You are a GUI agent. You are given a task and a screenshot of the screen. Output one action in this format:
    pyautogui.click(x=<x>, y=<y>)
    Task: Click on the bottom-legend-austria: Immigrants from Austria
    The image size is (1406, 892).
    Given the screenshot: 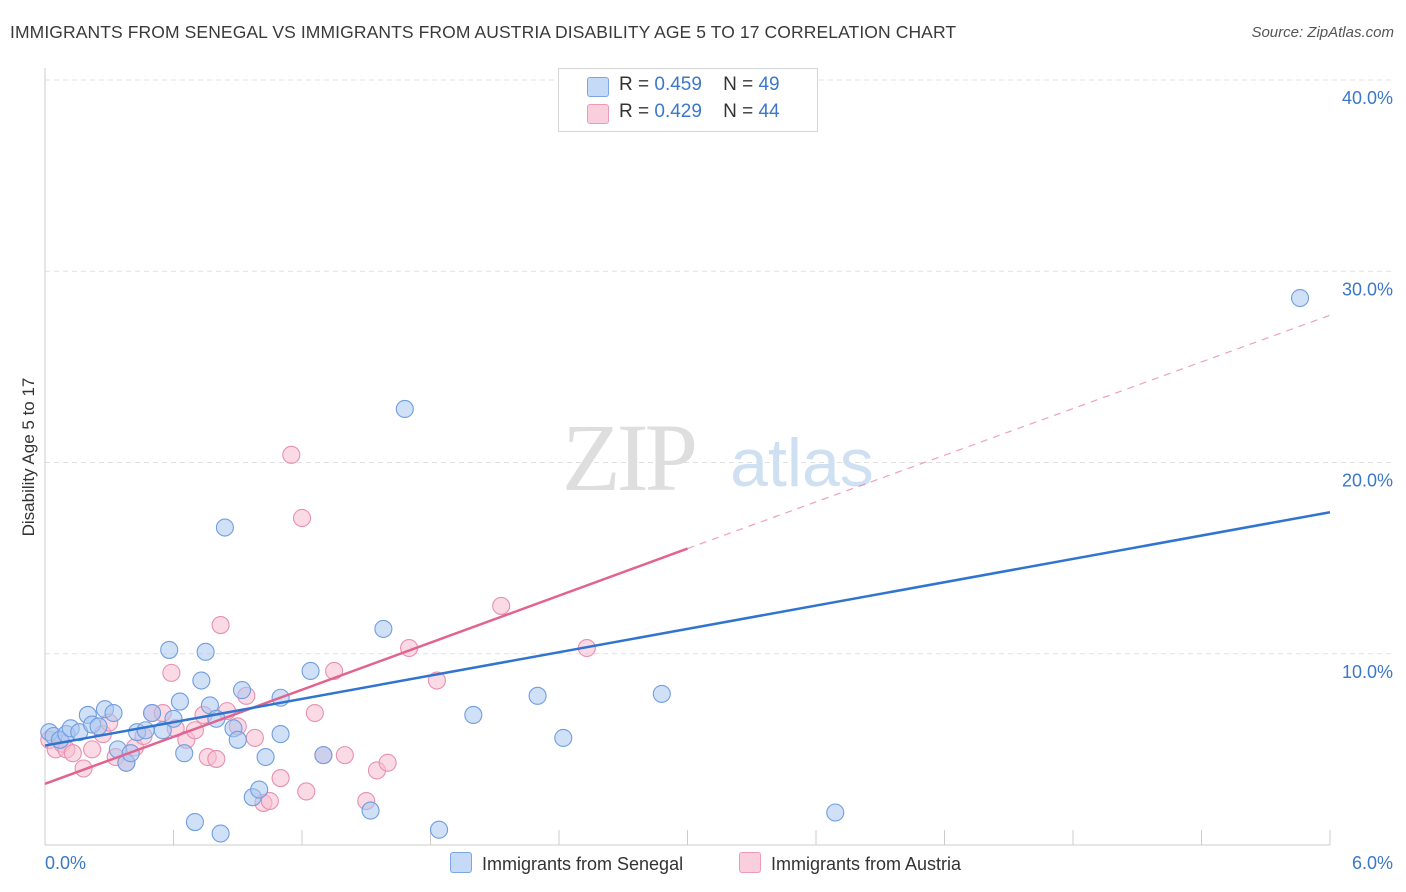 What is the action you would take?
    pyautogui.click(x=850, y=863)
    